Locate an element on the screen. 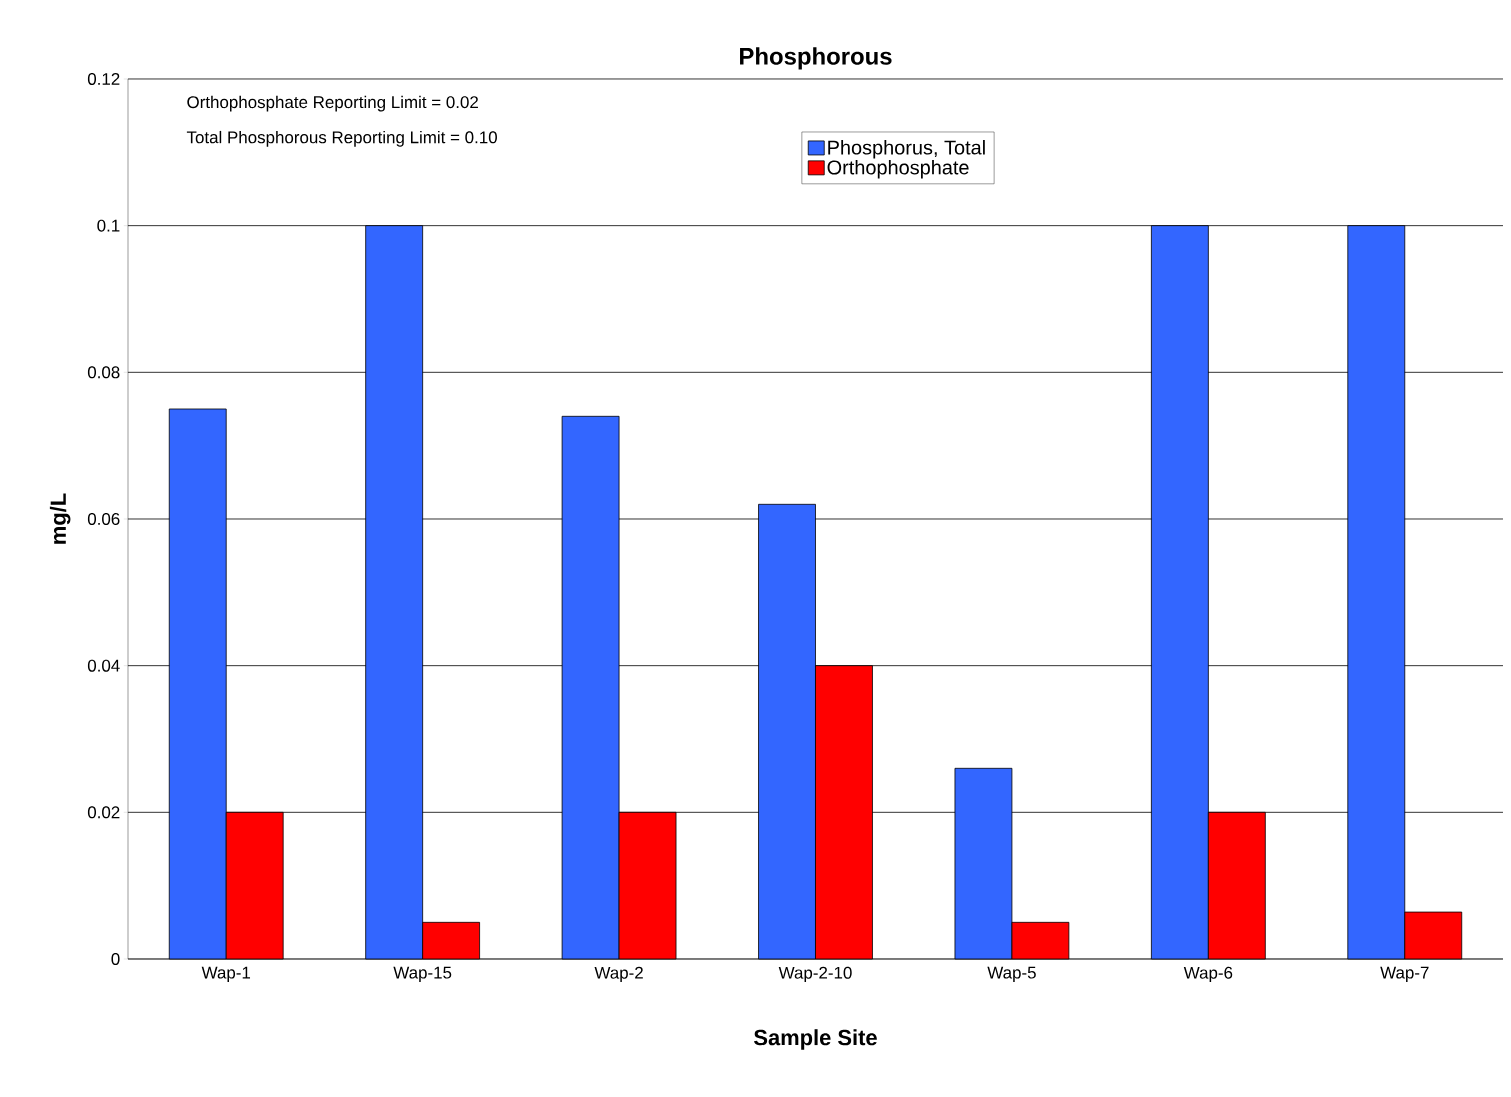  x-tick-label: Wap-15 is located at coordinates (422, 974).